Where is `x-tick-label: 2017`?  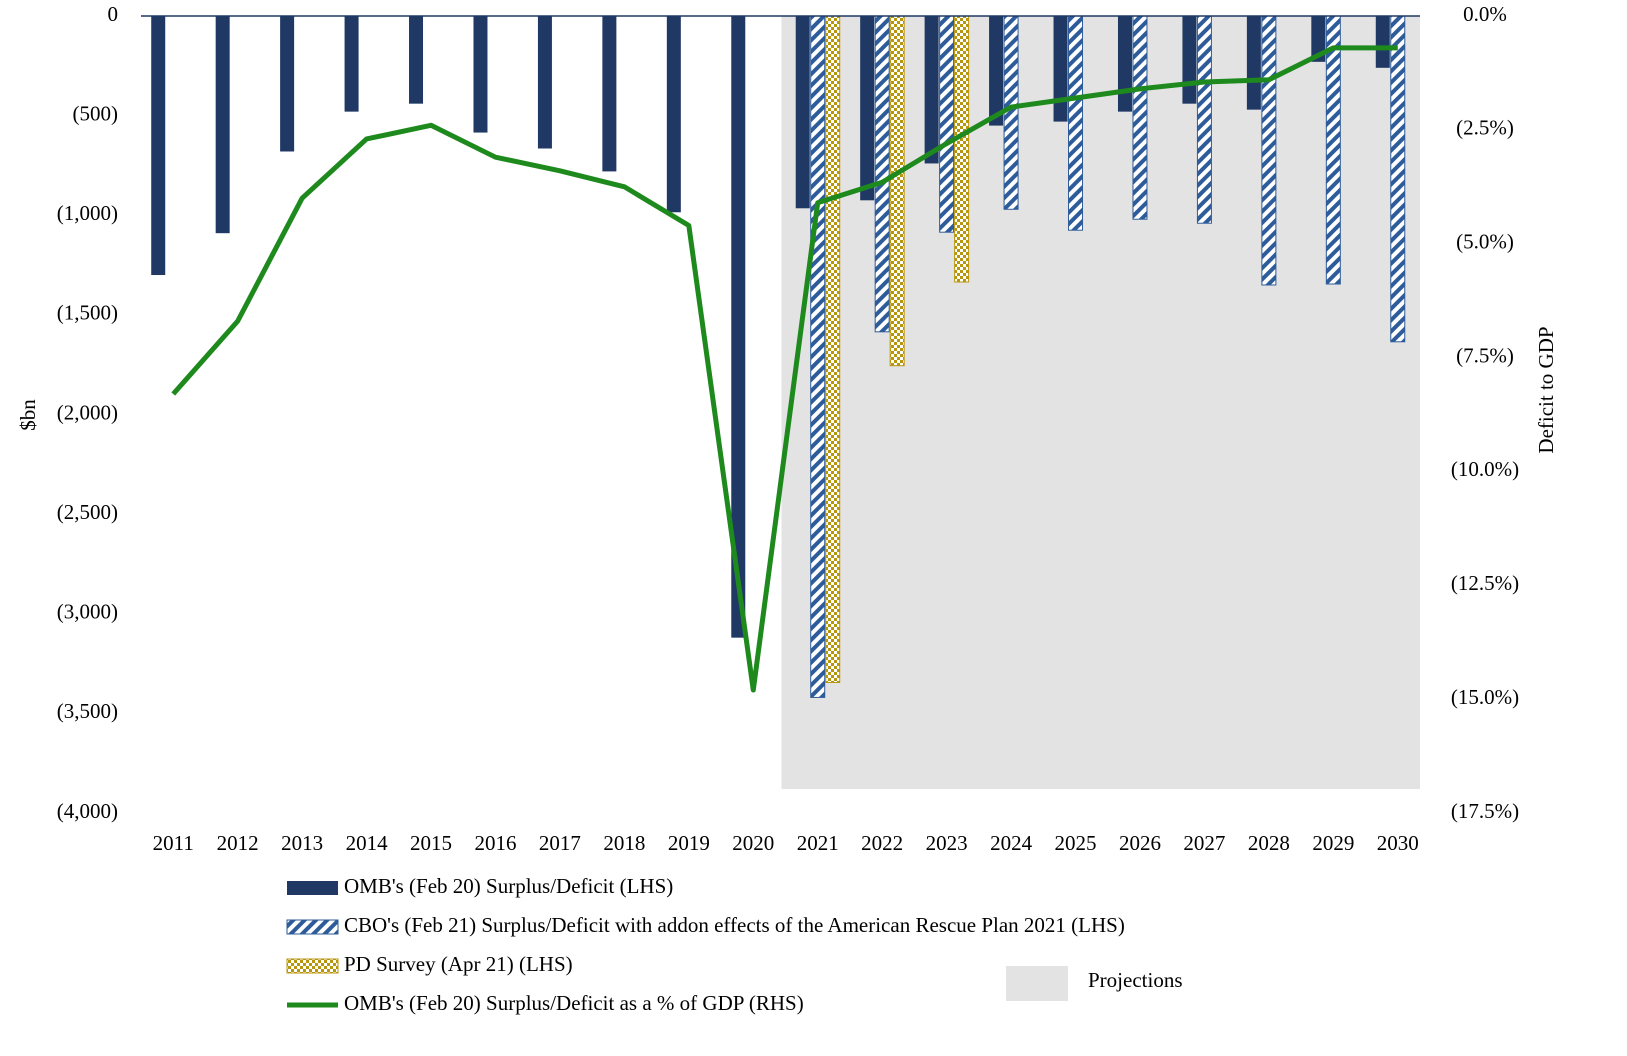
x-tick-label: 2017 is located at coordinates (560, 843).